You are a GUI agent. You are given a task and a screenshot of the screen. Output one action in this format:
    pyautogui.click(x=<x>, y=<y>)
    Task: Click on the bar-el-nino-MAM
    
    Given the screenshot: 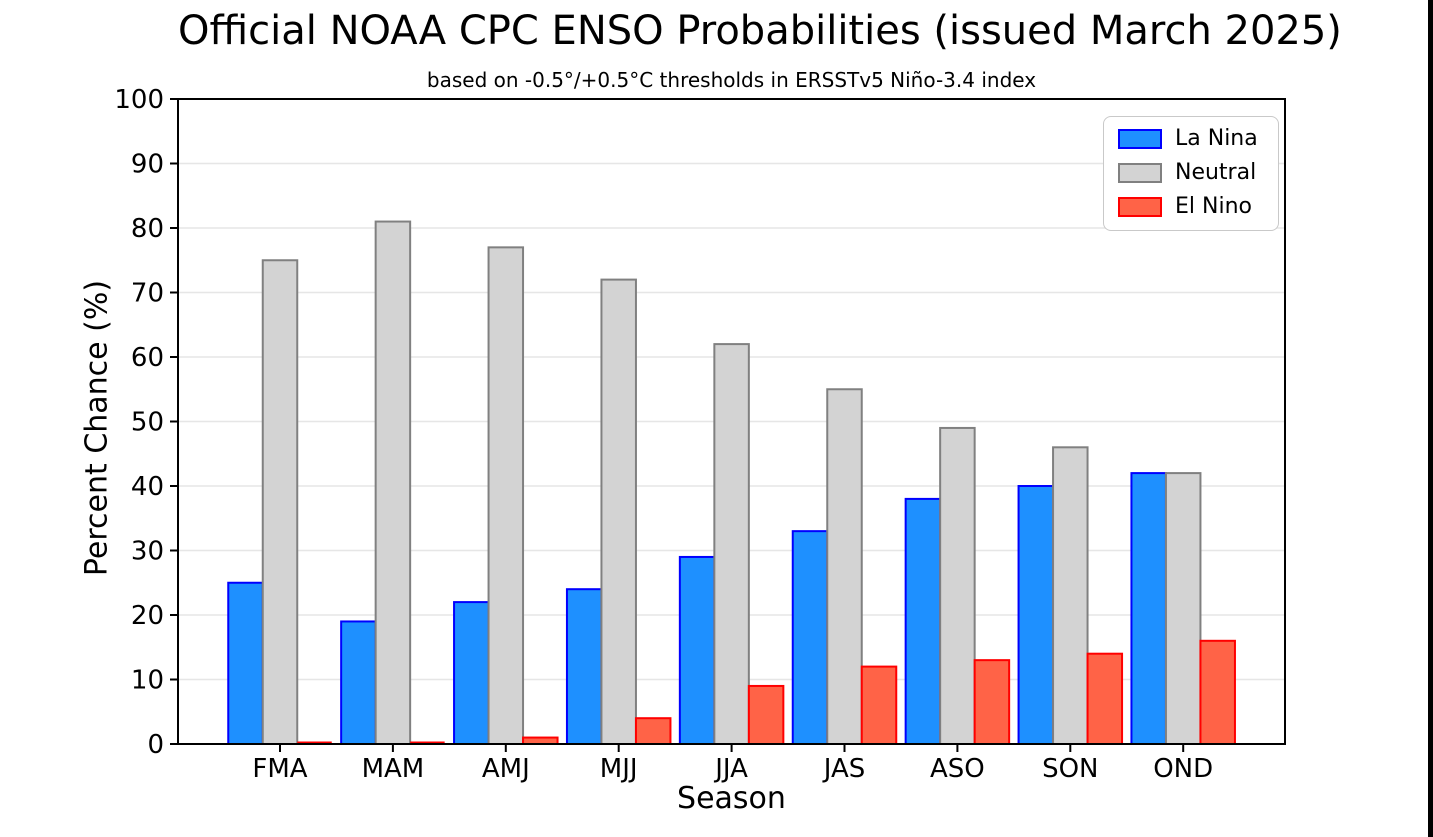 What is the action you would take?
    pyautogui.click(x=427, y=742)
    